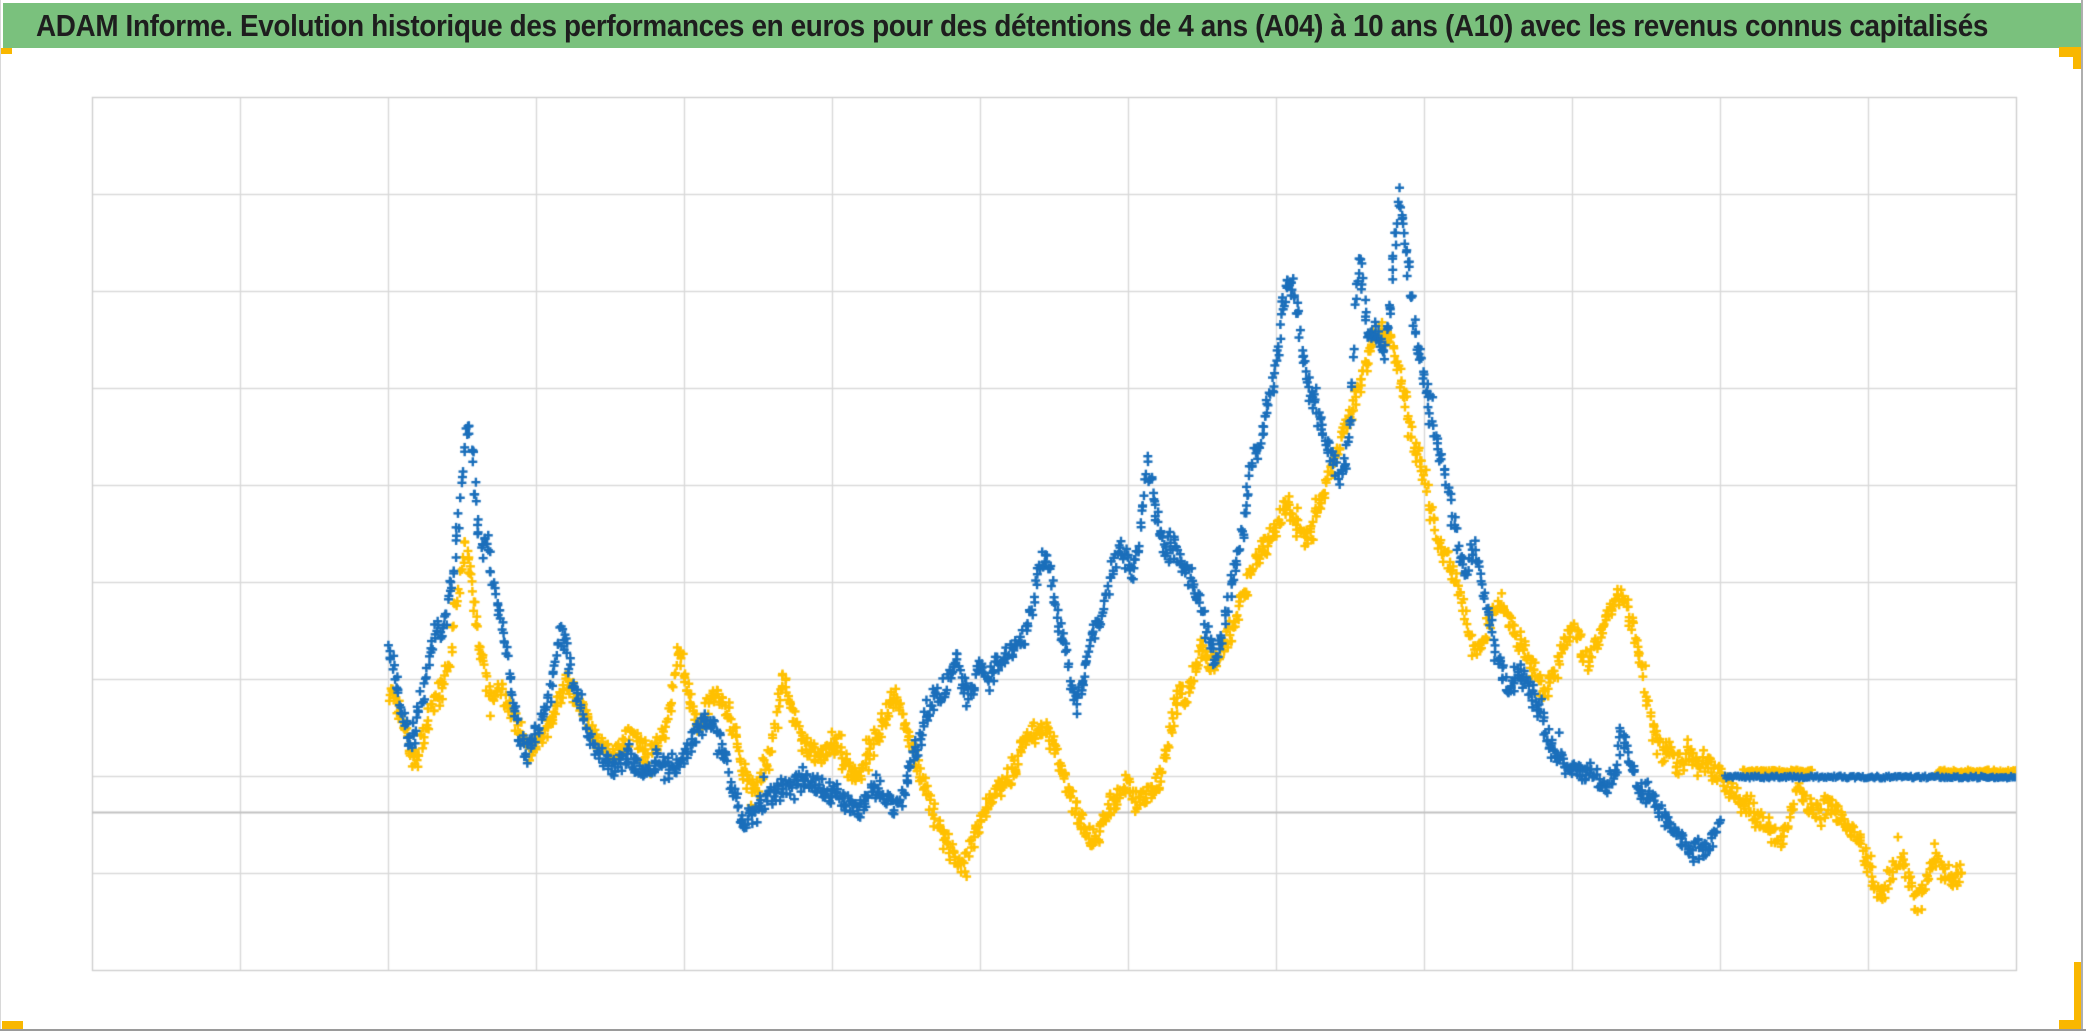  Describe the element at coordinates (6, 51) in the screenshot. I see `corner-marker-top-left` at that location.